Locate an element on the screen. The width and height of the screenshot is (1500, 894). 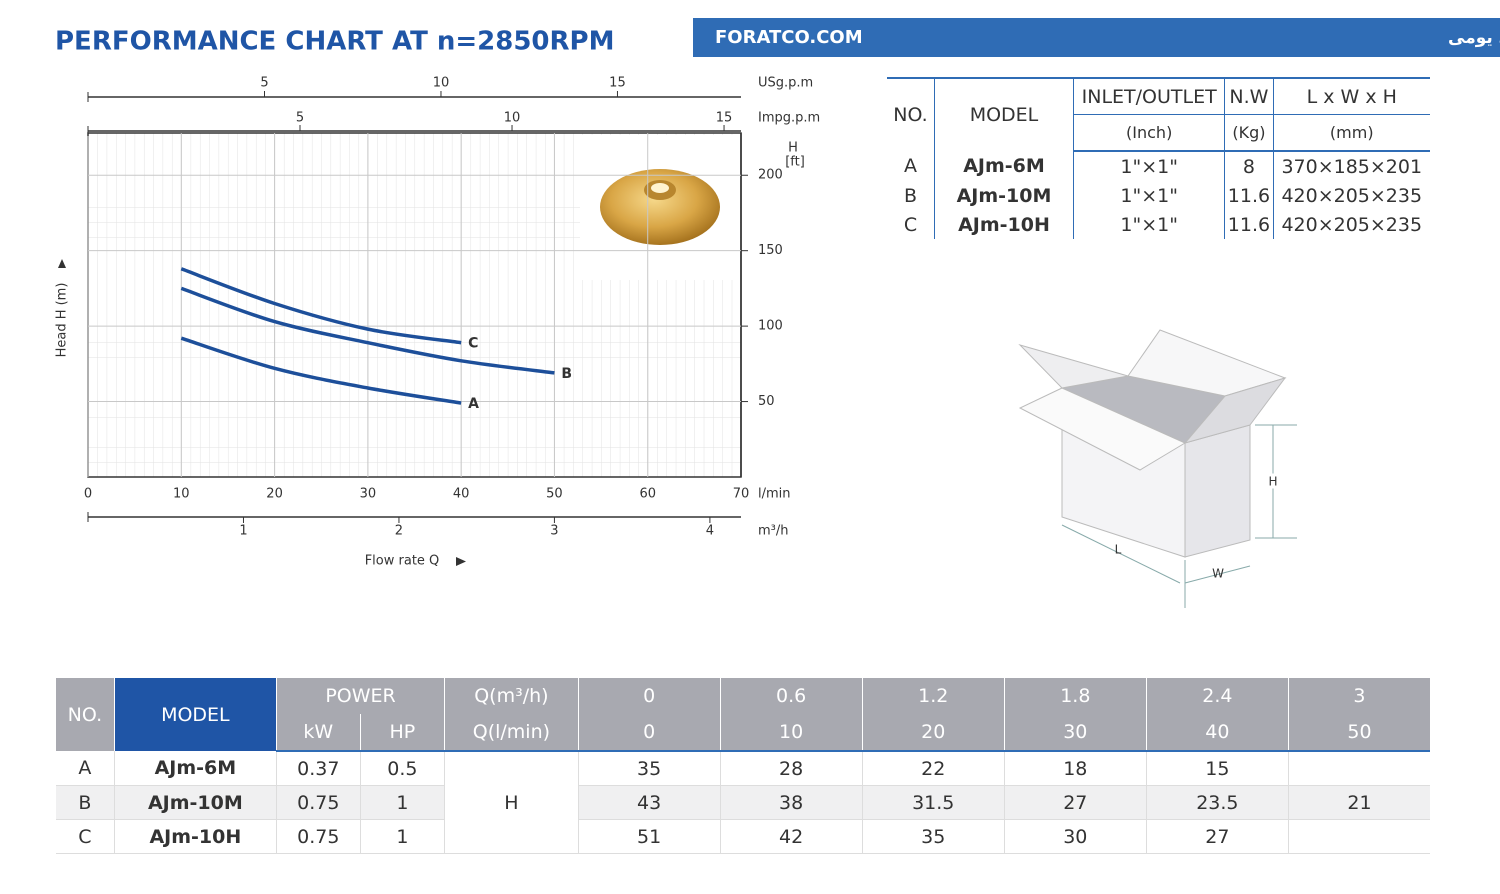
curve-label: B is located at coordinates (566, 374).